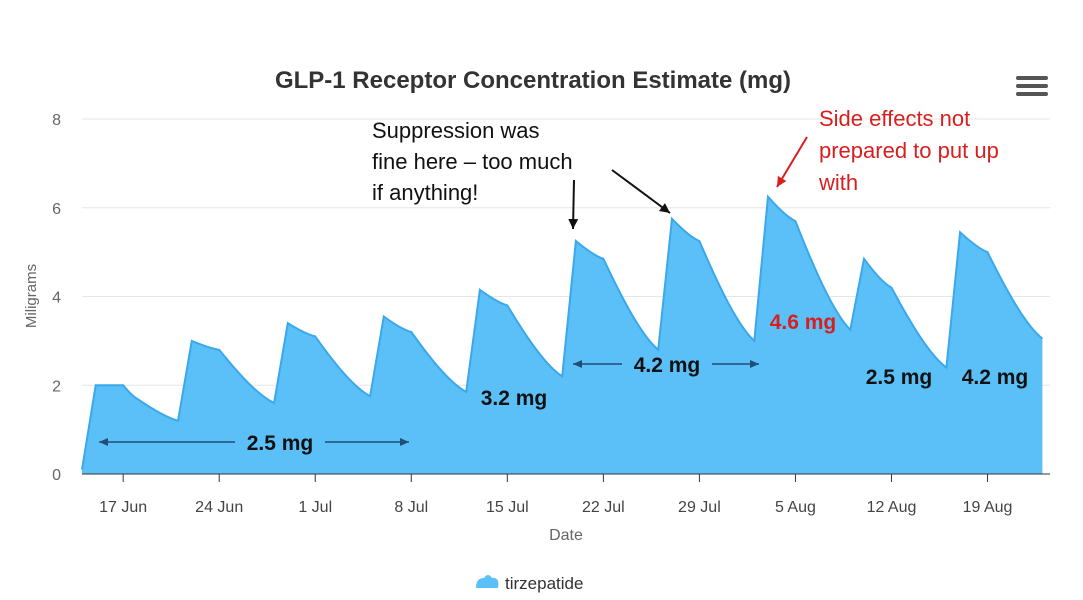 Image resolution: width=1083 pixels, height=600 pixels. Describe the element at coordinates (514, 398) in the screenshot. I see `dose-label-2: 3.2 mg` at that location.